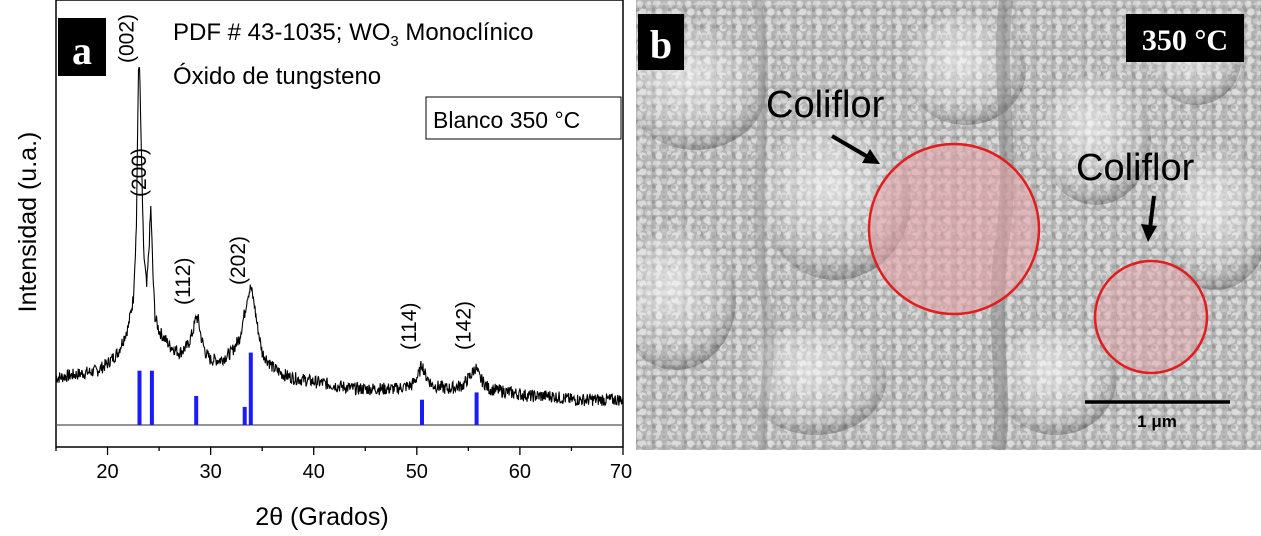 This screenshot has width=1261, height=536. Describe the element at coordinates (825, 105) in the screenshot. I see `cauliflower-label-1: Coliflor` at that location.